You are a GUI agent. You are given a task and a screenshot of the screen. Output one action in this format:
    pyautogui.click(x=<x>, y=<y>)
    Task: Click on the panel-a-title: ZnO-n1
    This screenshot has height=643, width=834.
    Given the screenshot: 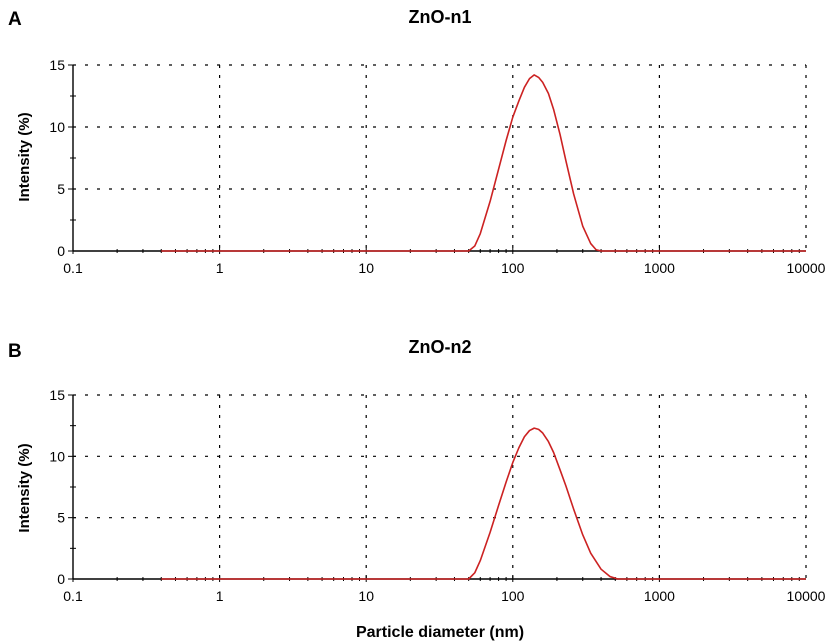 What is the action you would take?
    pyautogui.click(x=440, y=17)
    